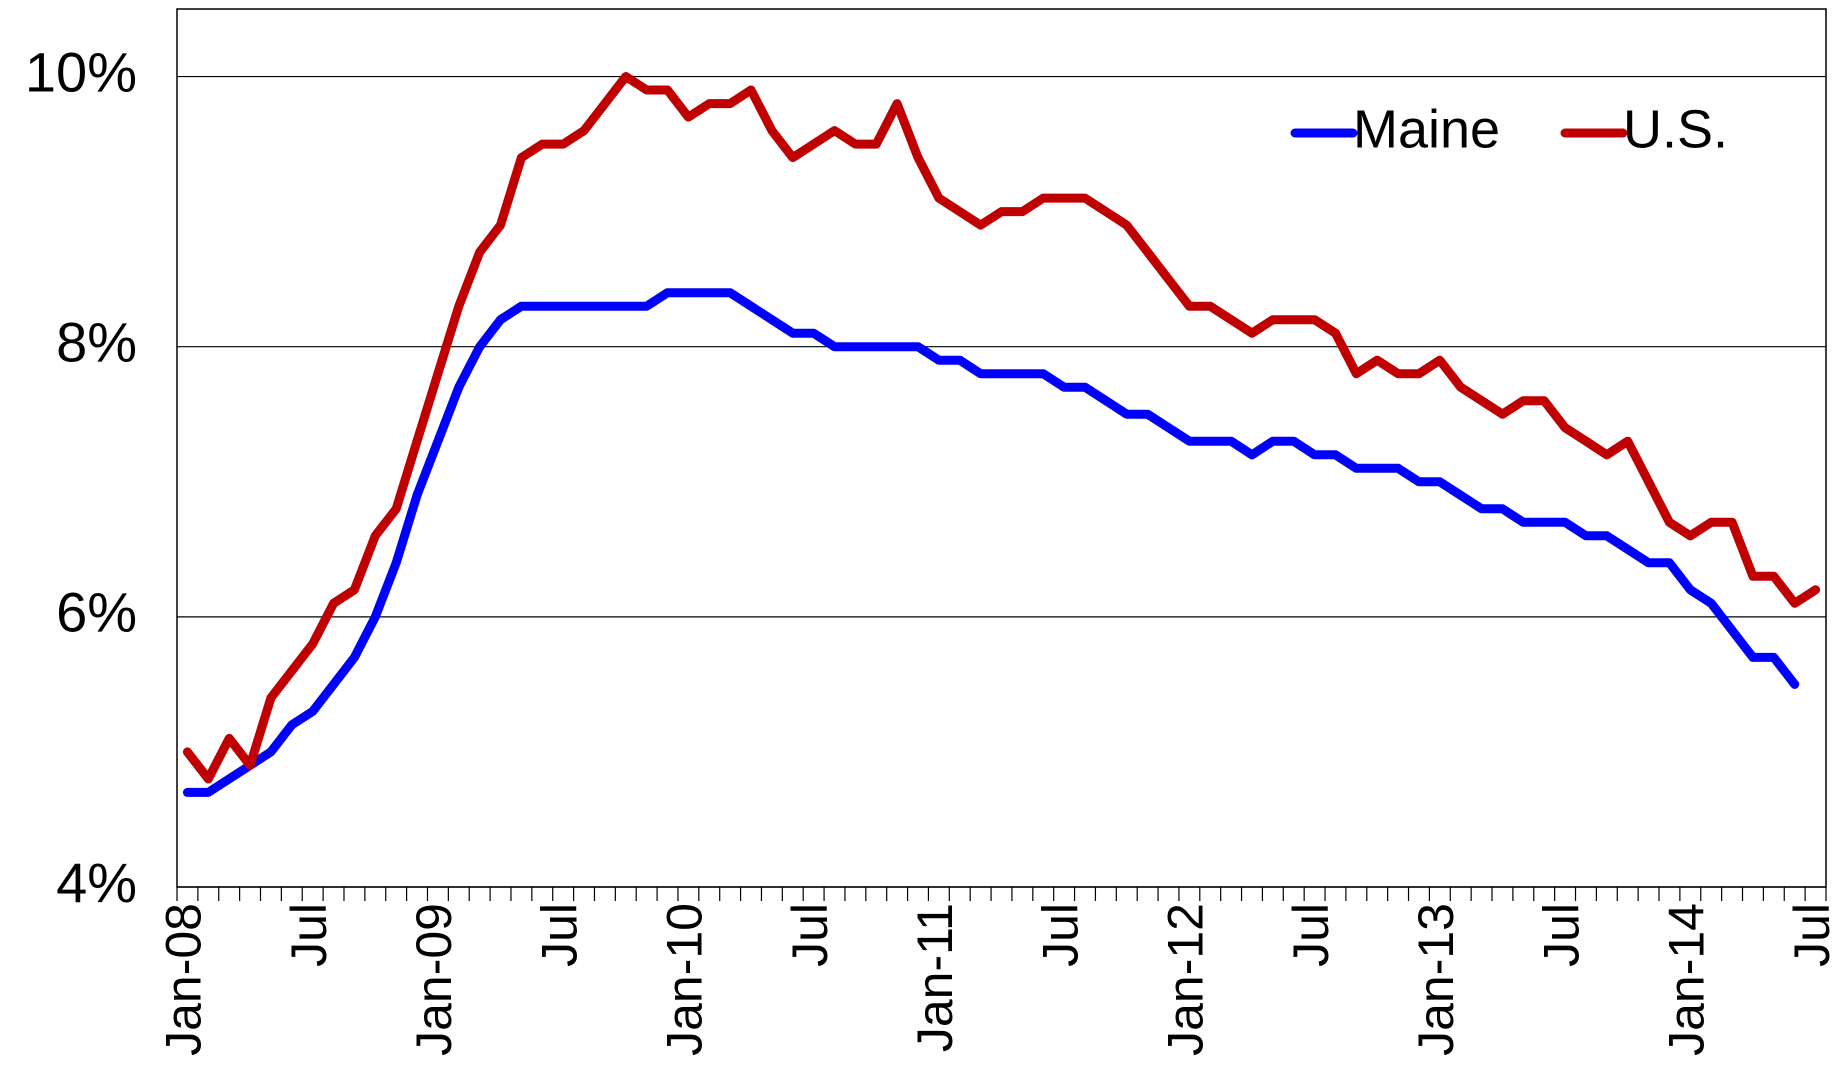  Describe the element at coordinates (184, 979) in the screenshot. I see `x-tick-label: Jan-08` at that location.